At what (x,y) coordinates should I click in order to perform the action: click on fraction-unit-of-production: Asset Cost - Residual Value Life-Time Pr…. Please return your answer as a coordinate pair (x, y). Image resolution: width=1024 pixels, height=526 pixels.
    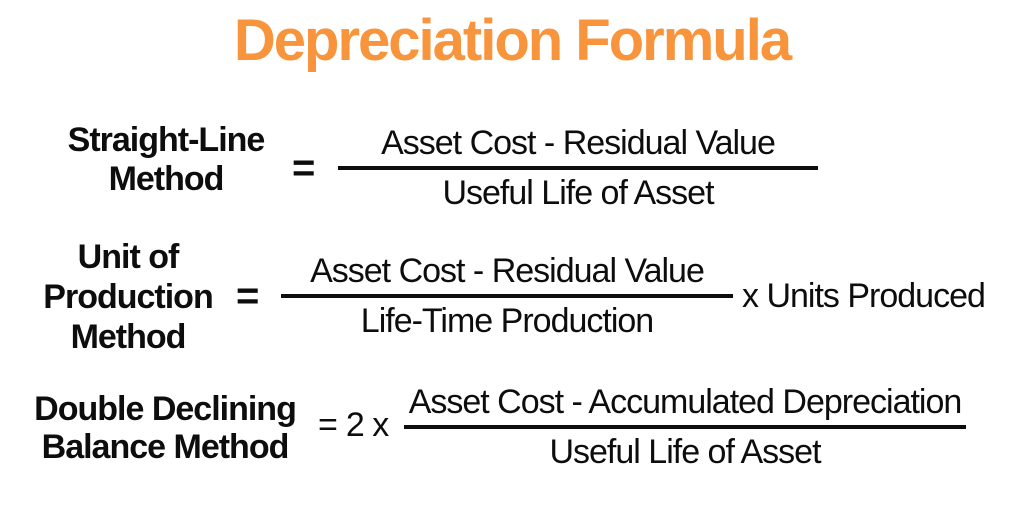
    Looking at the image, I should click on (507, 296).